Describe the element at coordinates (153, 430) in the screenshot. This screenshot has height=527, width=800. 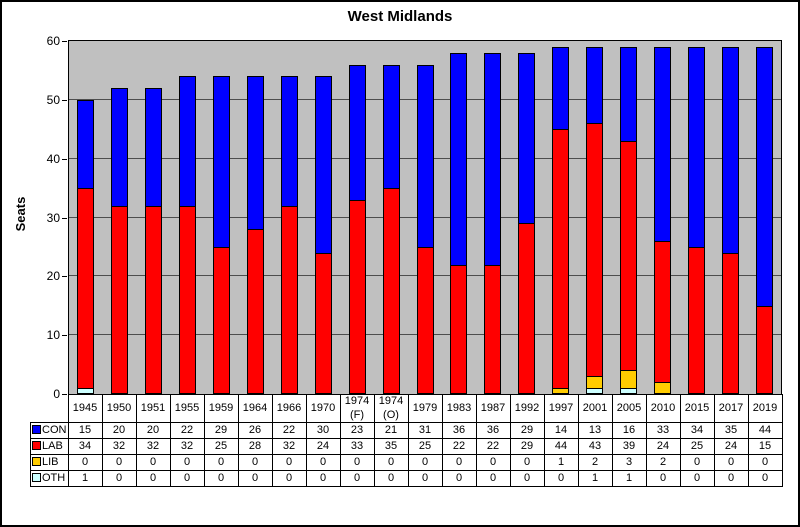
I see `value-cell-CON-1951: 20` at that location.